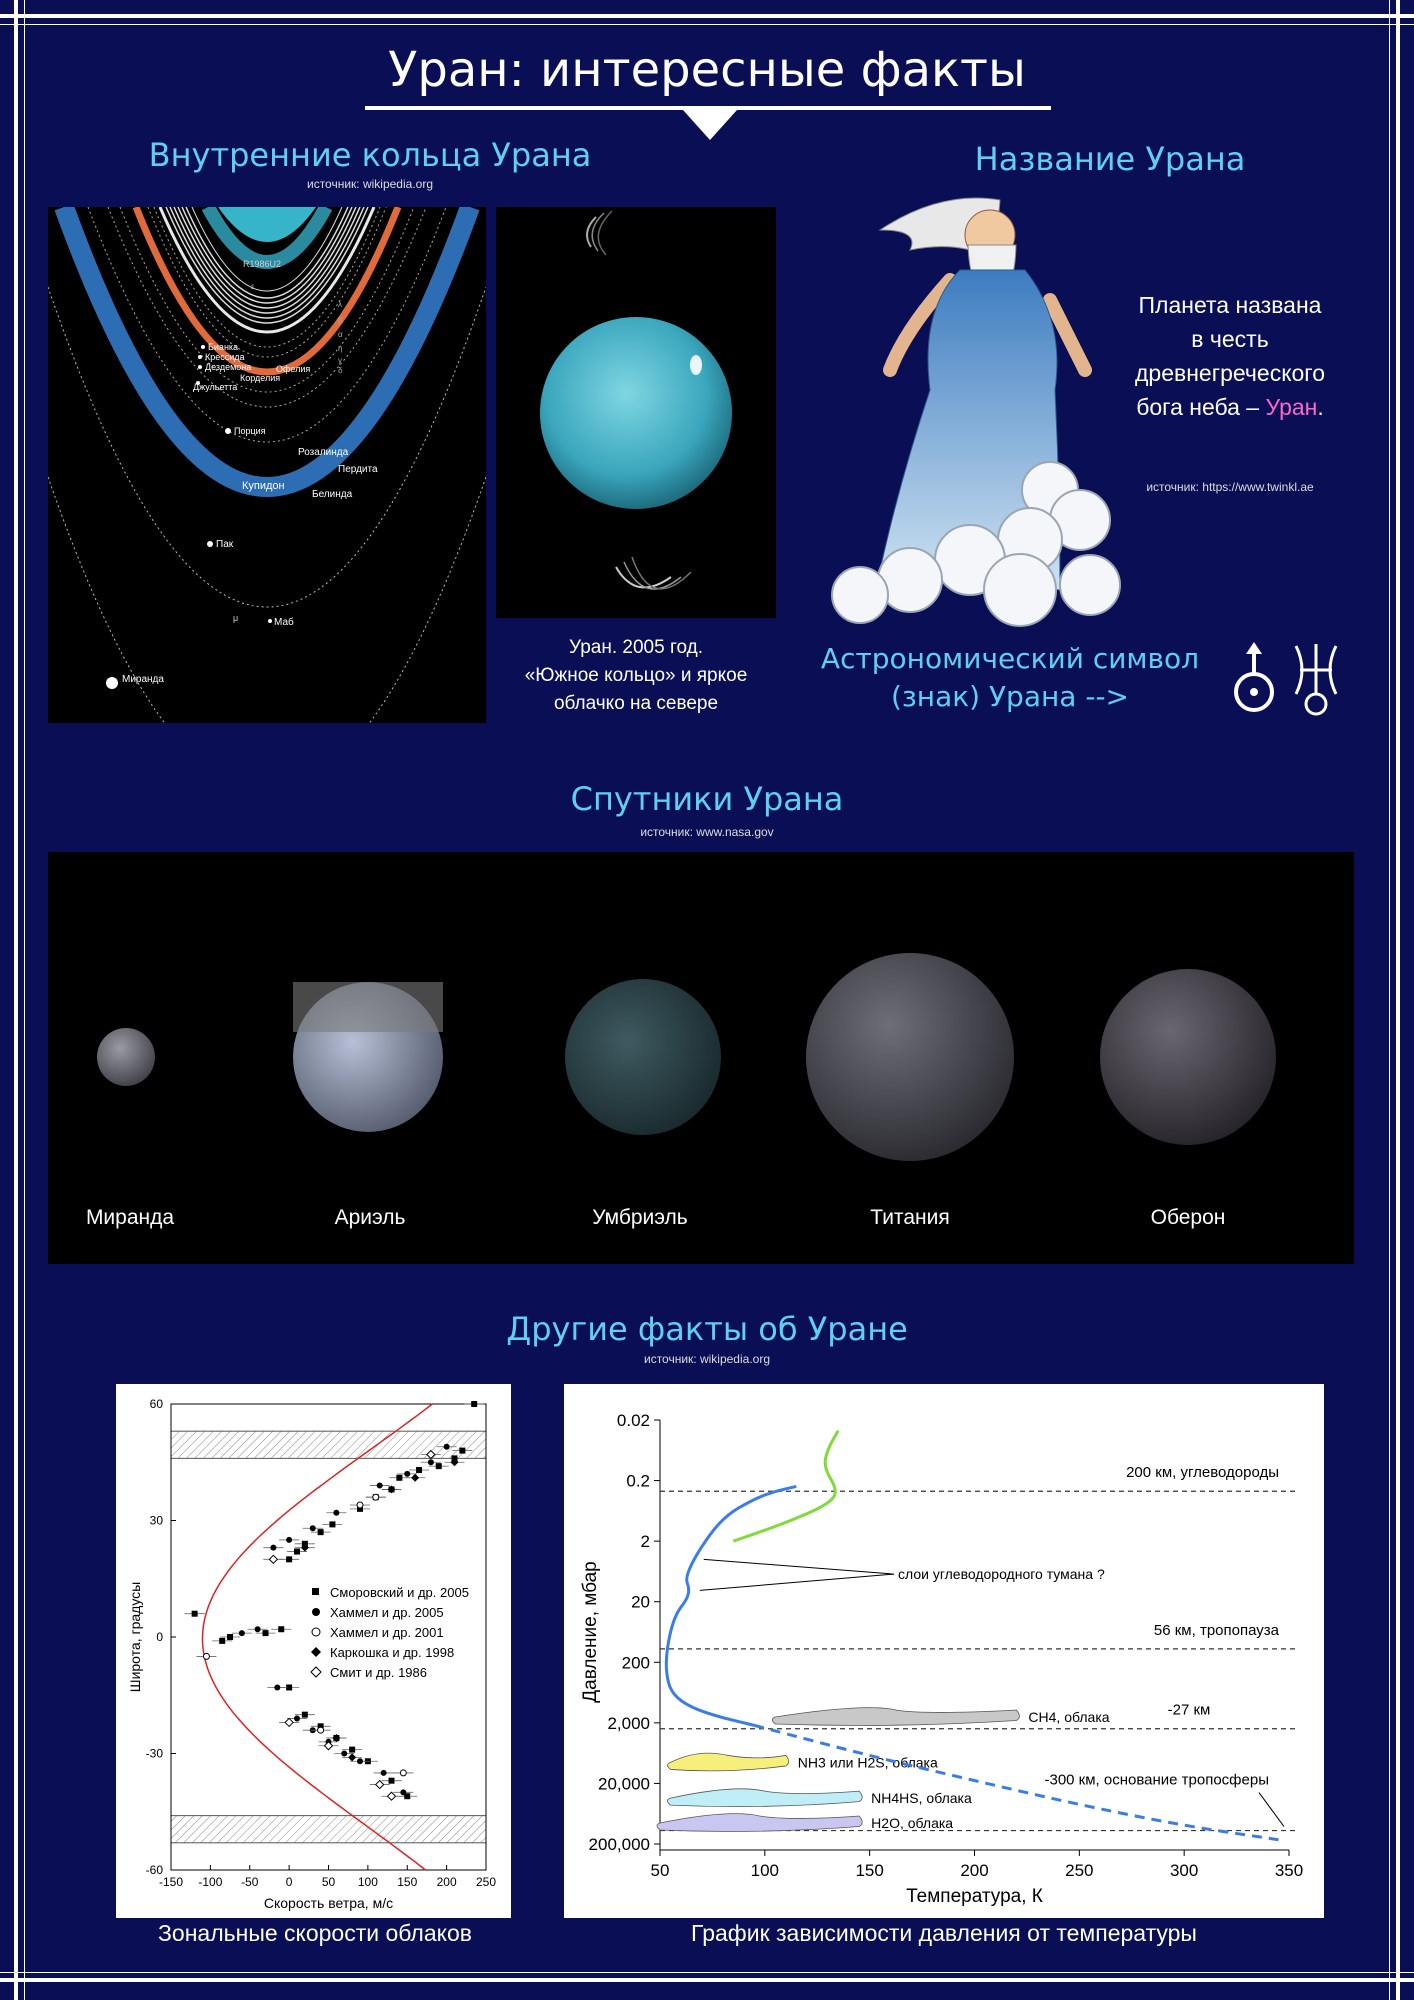 Image resolution: width=1414 pixels, height=2000 pixels. What do you see at coordinates (710, 125) in the screenshot?
I see `title-pointer` at bounding box center [710, 125].